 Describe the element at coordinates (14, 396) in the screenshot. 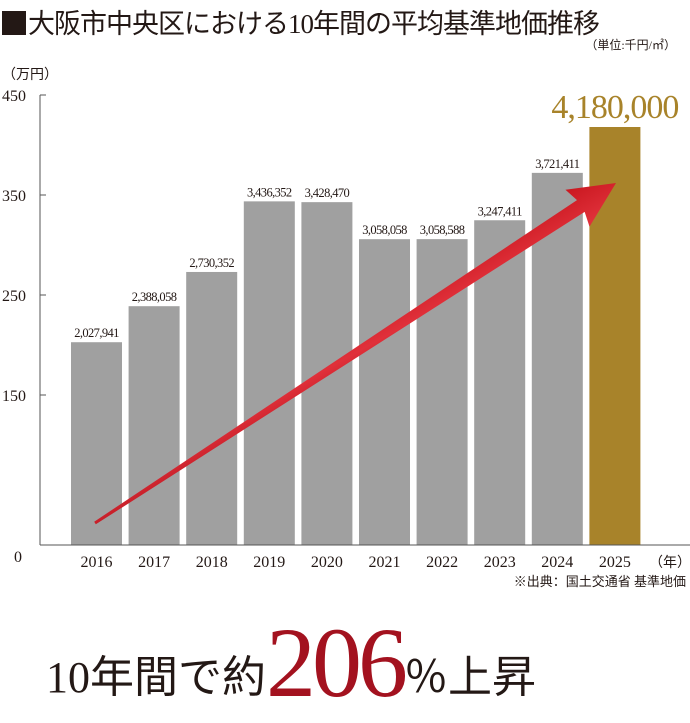

I see `y-tick-label-150: 150` at that location.